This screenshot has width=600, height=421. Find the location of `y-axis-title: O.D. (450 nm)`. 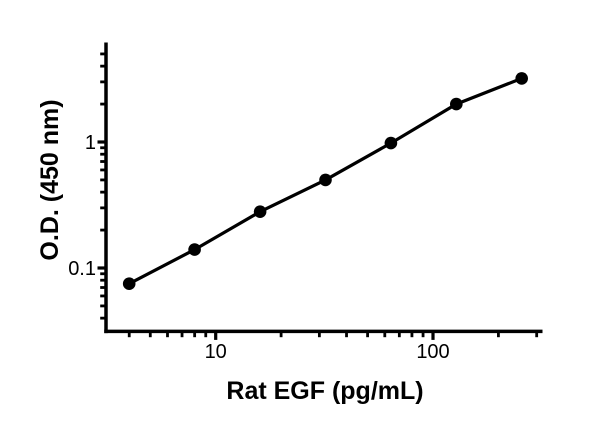

y-axis-title: O.D. (450 nm) is located at coordinates (50, 179).